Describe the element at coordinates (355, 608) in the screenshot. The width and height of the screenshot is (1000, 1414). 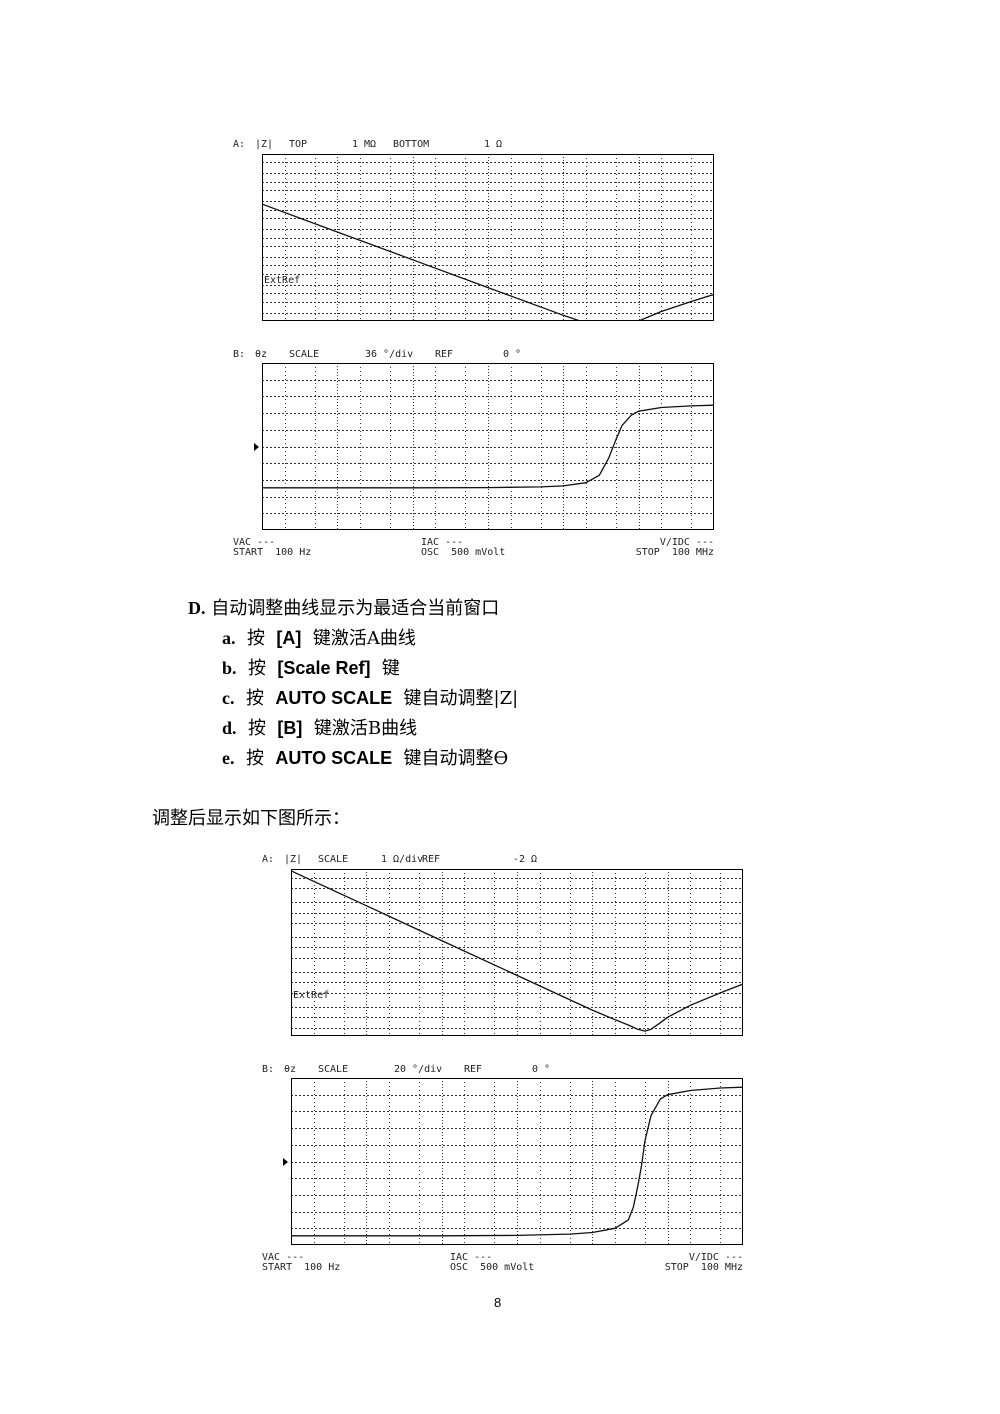
I see `heading-text: 自动调整曲线显示为最适合当前窗口` at that location.